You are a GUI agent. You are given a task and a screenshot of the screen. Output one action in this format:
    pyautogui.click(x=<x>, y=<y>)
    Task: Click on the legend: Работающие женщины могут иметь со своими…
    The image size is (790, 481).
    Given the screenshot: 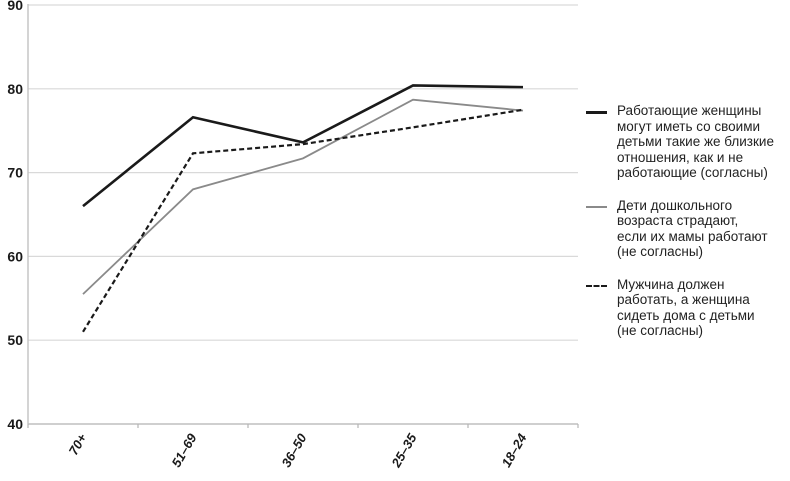 What is the action you would take?
    pyautogui.click(x=686, y=229)
    